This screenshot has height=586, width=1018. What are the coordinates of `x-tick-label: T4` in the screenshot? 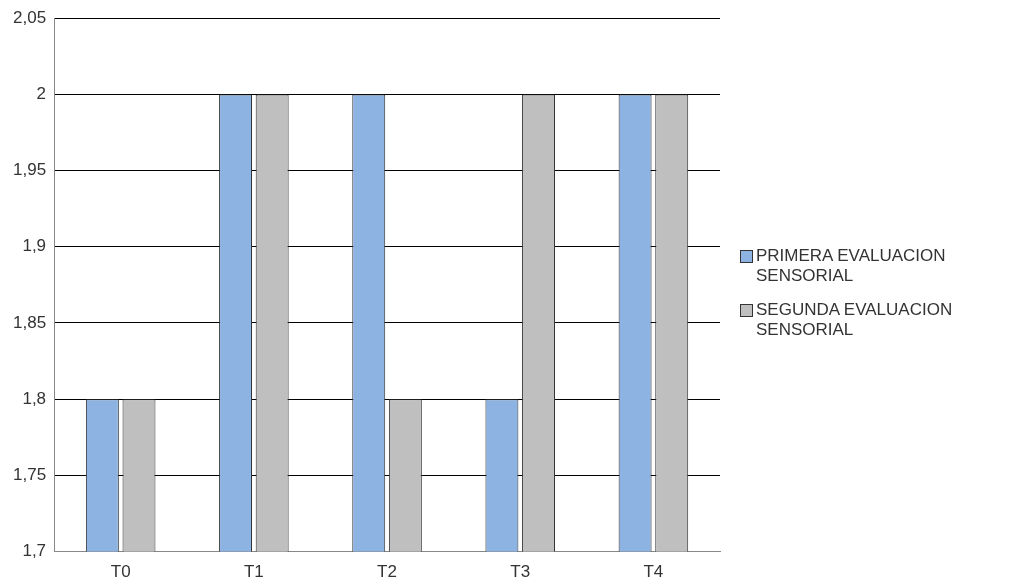 It's located at (653, 572).